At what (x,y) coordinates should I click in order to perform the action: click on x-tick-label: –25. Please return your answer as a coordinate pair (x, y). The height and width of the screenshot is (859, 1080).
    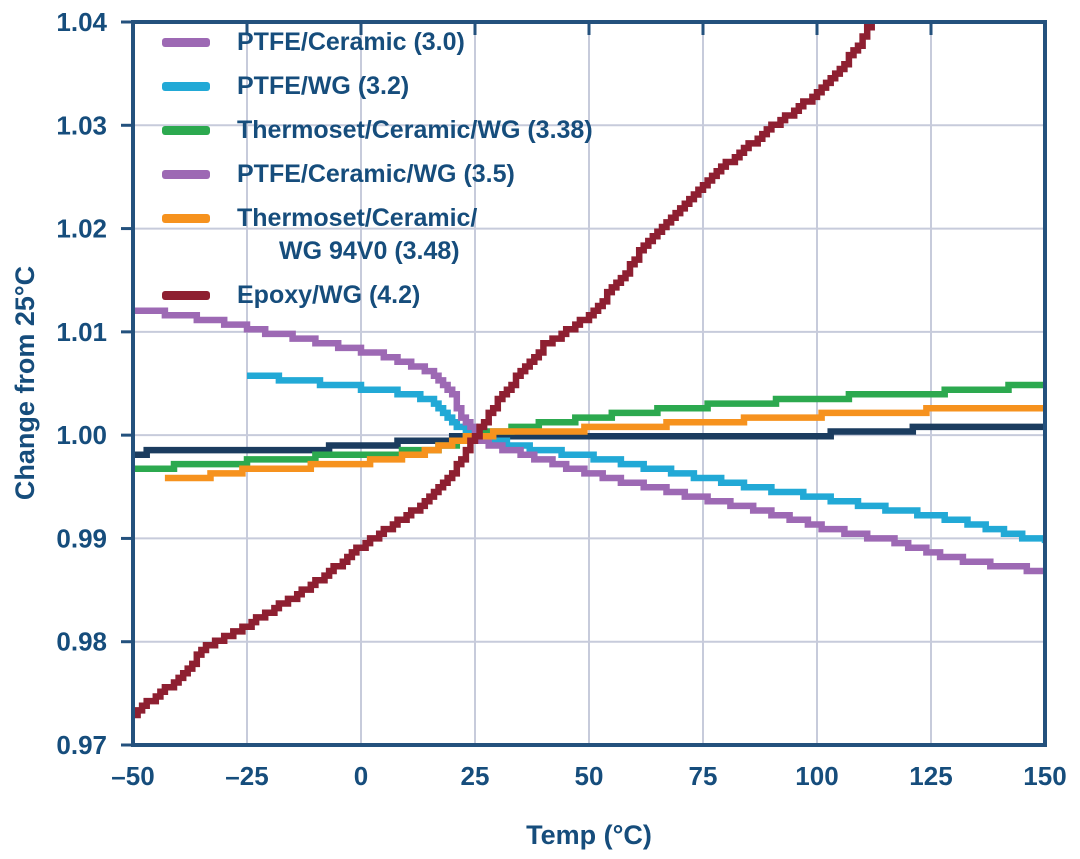
    Looking at the image, I should click on (246, 776).